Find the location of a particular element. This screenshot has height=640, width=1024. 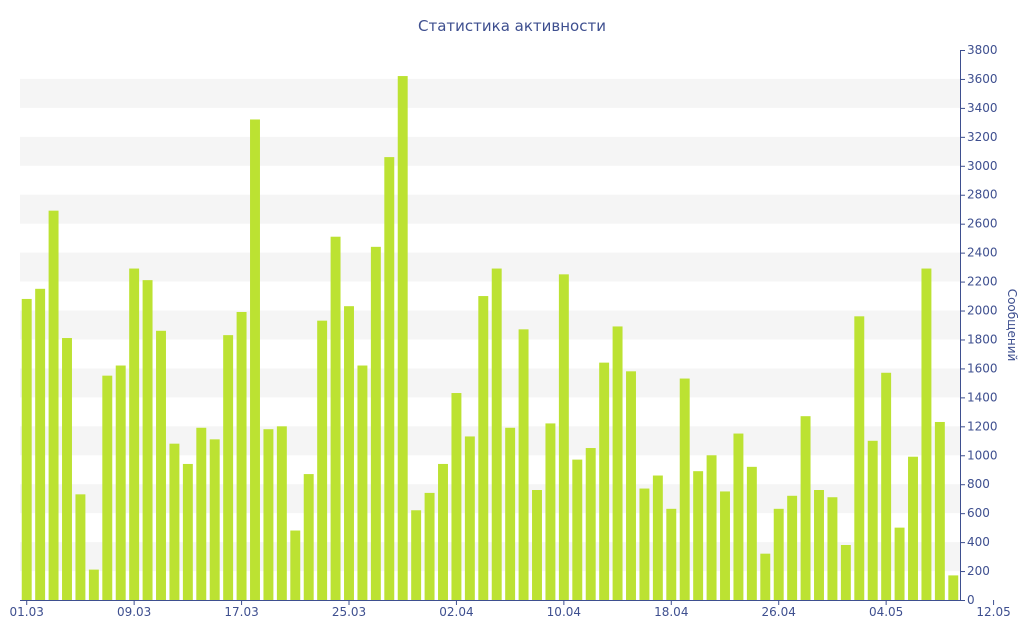

y-tick-label: 3400 is located at coordinates (982, 108).